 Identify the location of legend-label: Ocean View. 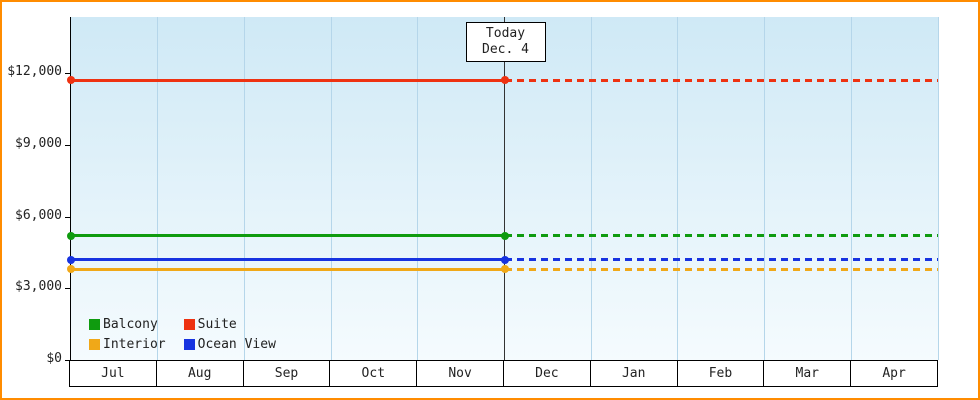
(236, 344).